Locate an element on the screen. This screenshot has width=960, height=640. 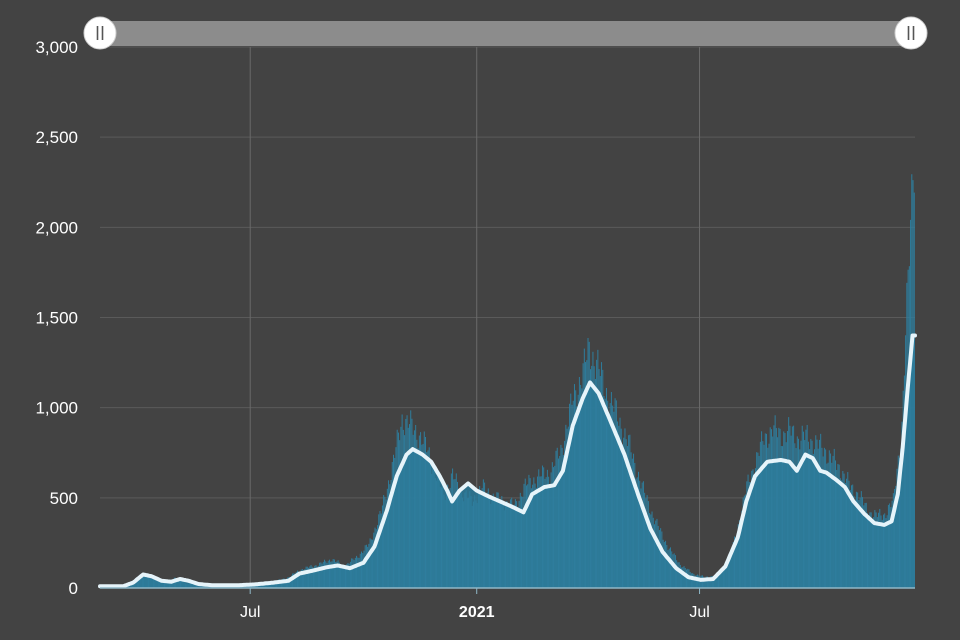
range-slider is located at coordinates (505, 33).